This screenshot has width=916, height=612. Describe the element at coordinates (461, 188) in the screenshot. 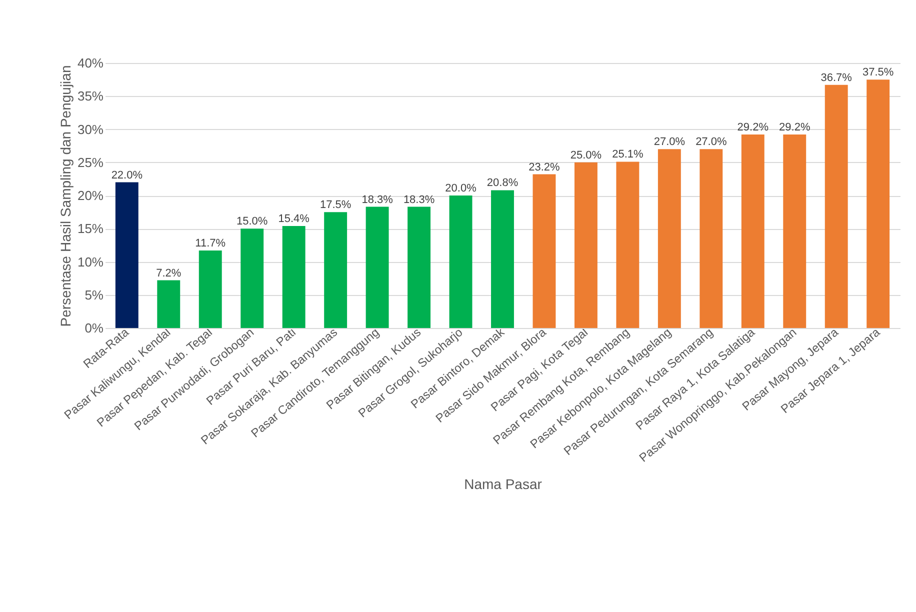

I see `data-label: 20.0%` at that location.